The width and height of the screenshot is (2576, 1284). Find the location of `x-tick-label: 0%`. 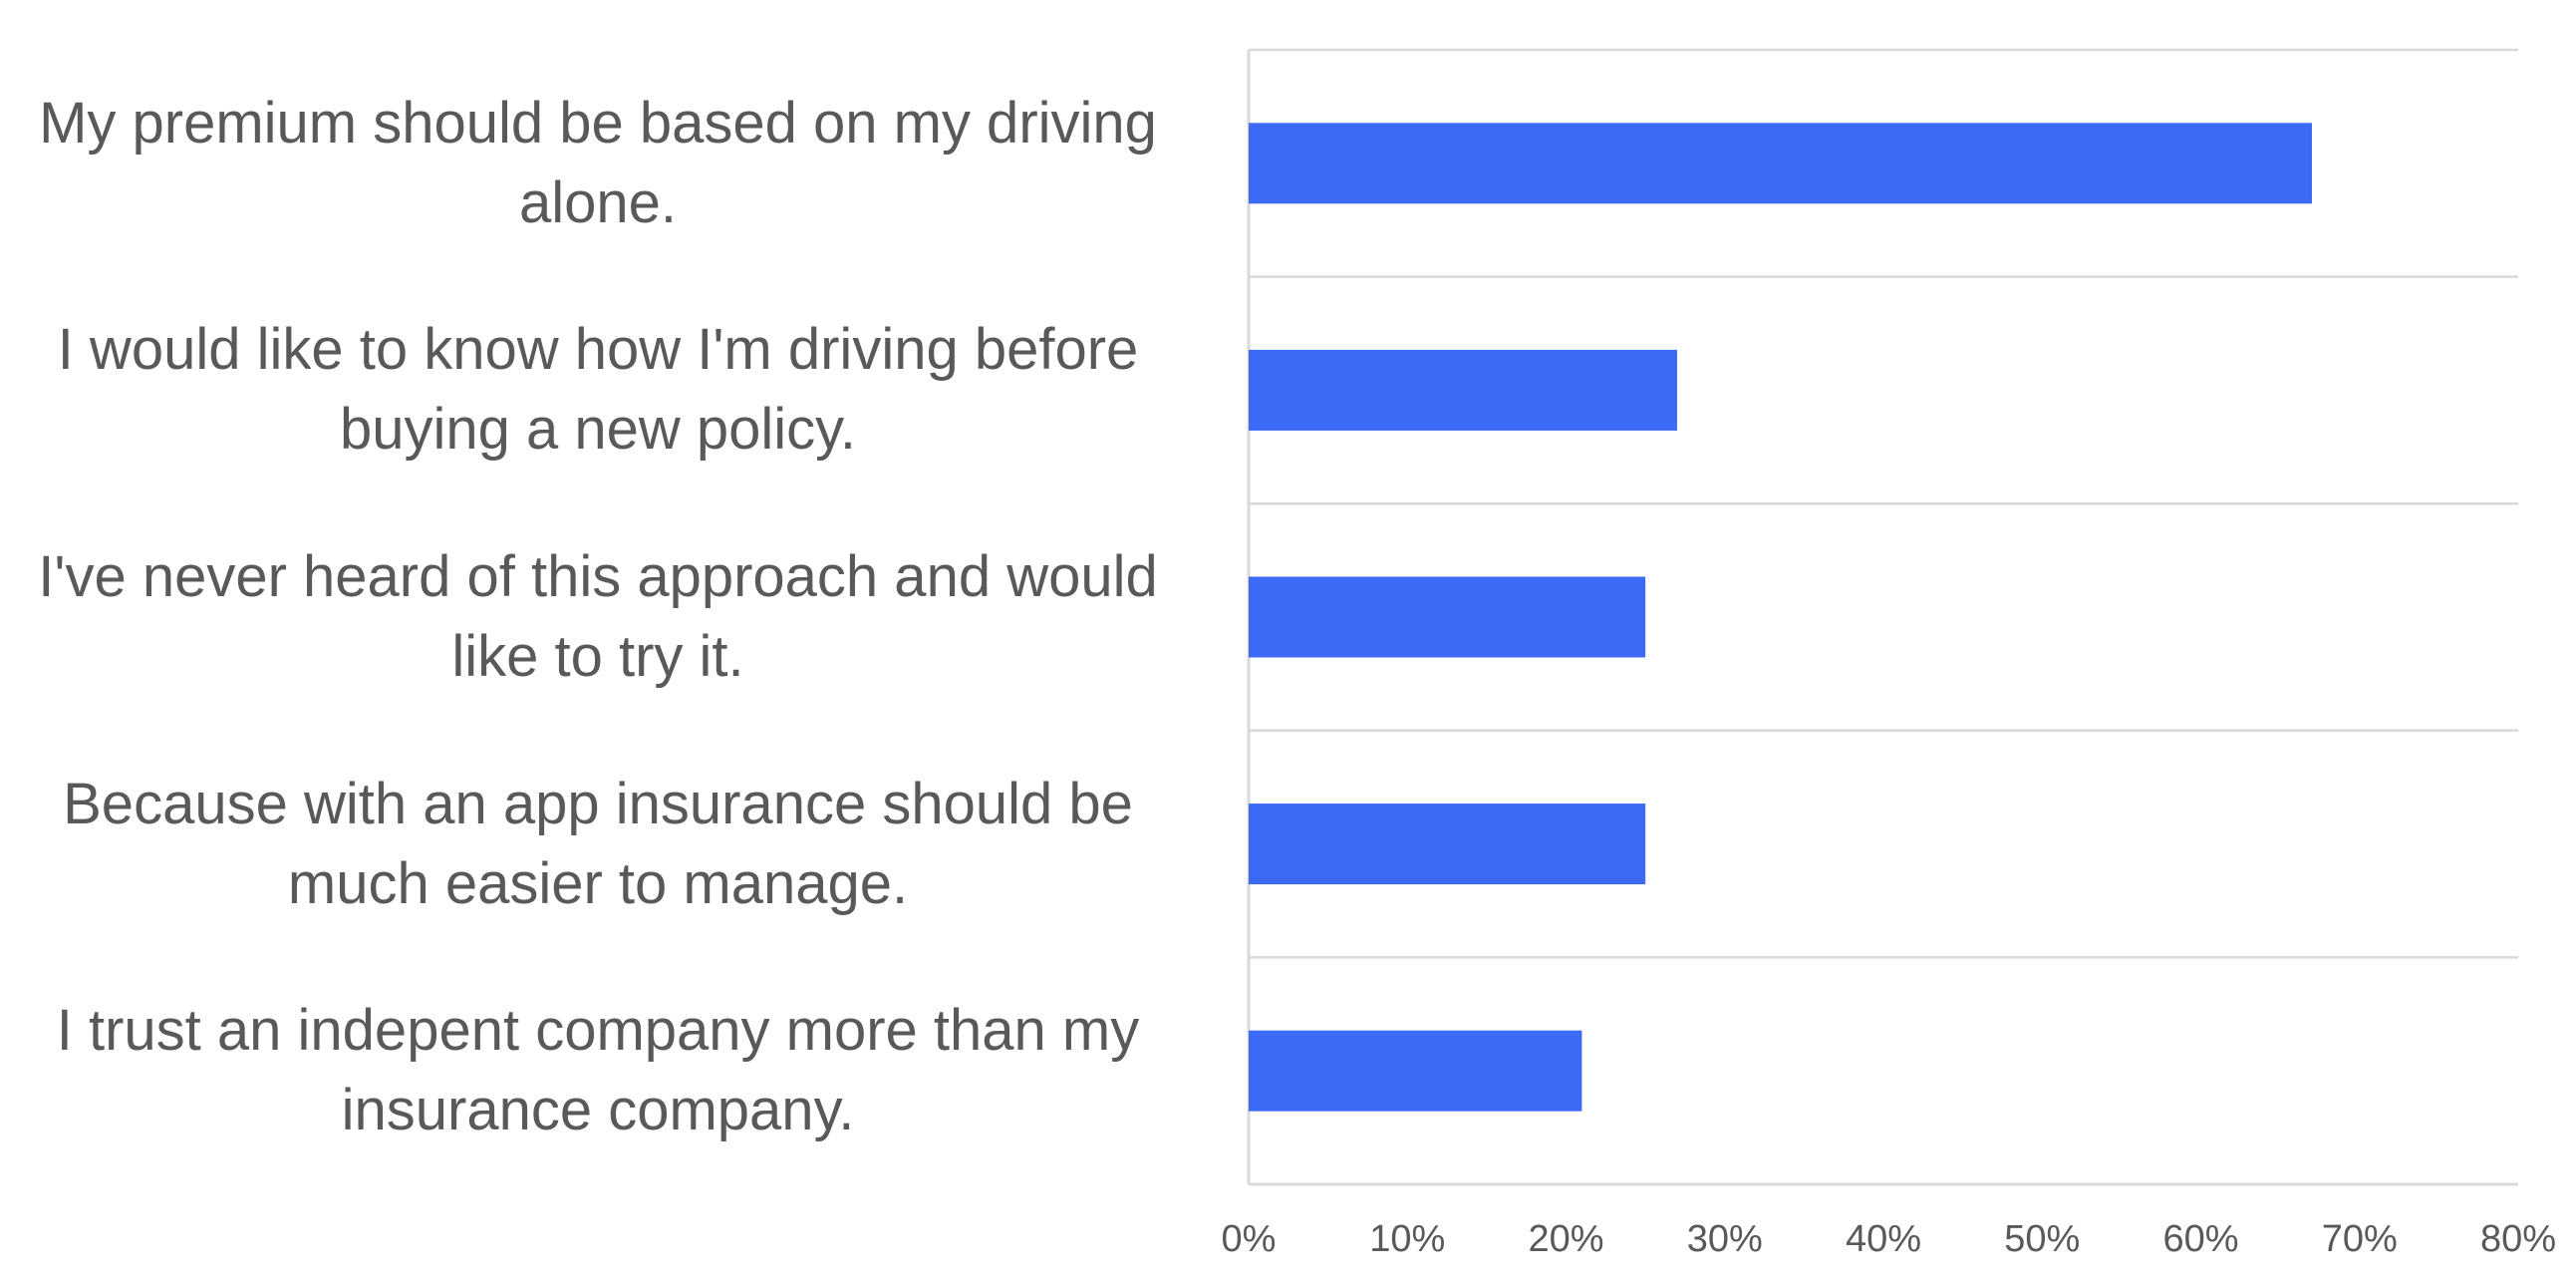

x-tick-label: 0% is located at coordinates (1249, 1239).